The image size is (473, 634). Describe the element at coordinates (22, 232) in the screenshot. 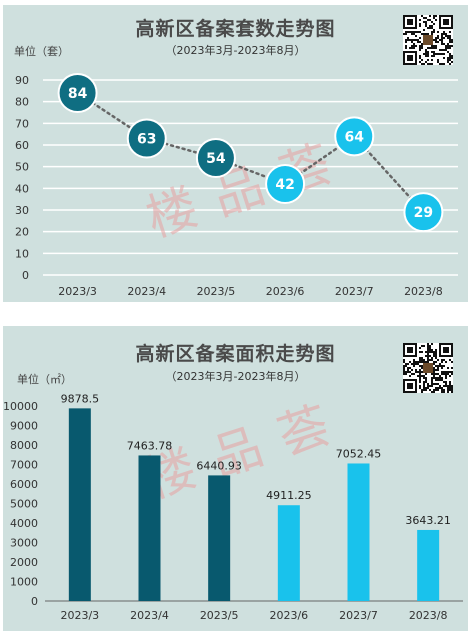

I see `y-tick-label: 20` at that location.